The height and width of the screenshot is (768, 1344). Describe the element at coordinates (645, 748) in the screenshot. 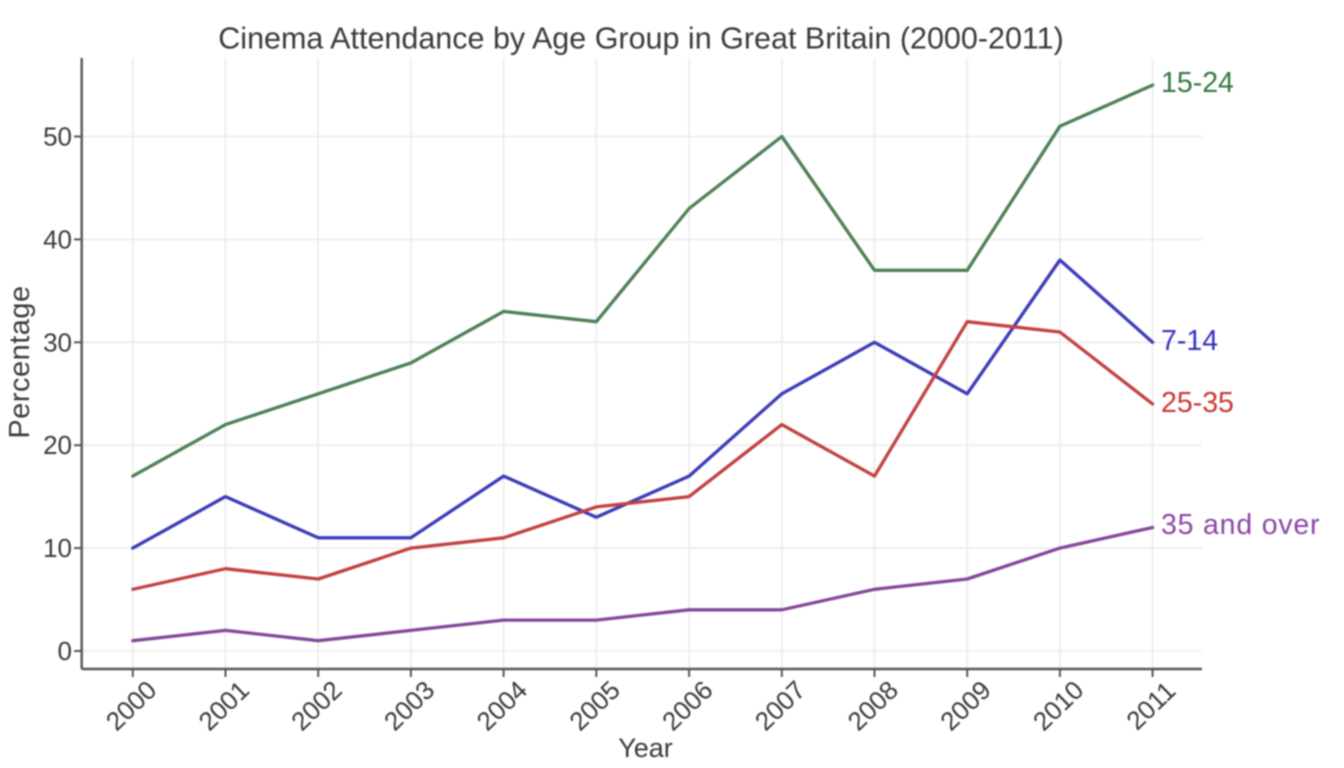

I see `svg-text: Year` at that location.